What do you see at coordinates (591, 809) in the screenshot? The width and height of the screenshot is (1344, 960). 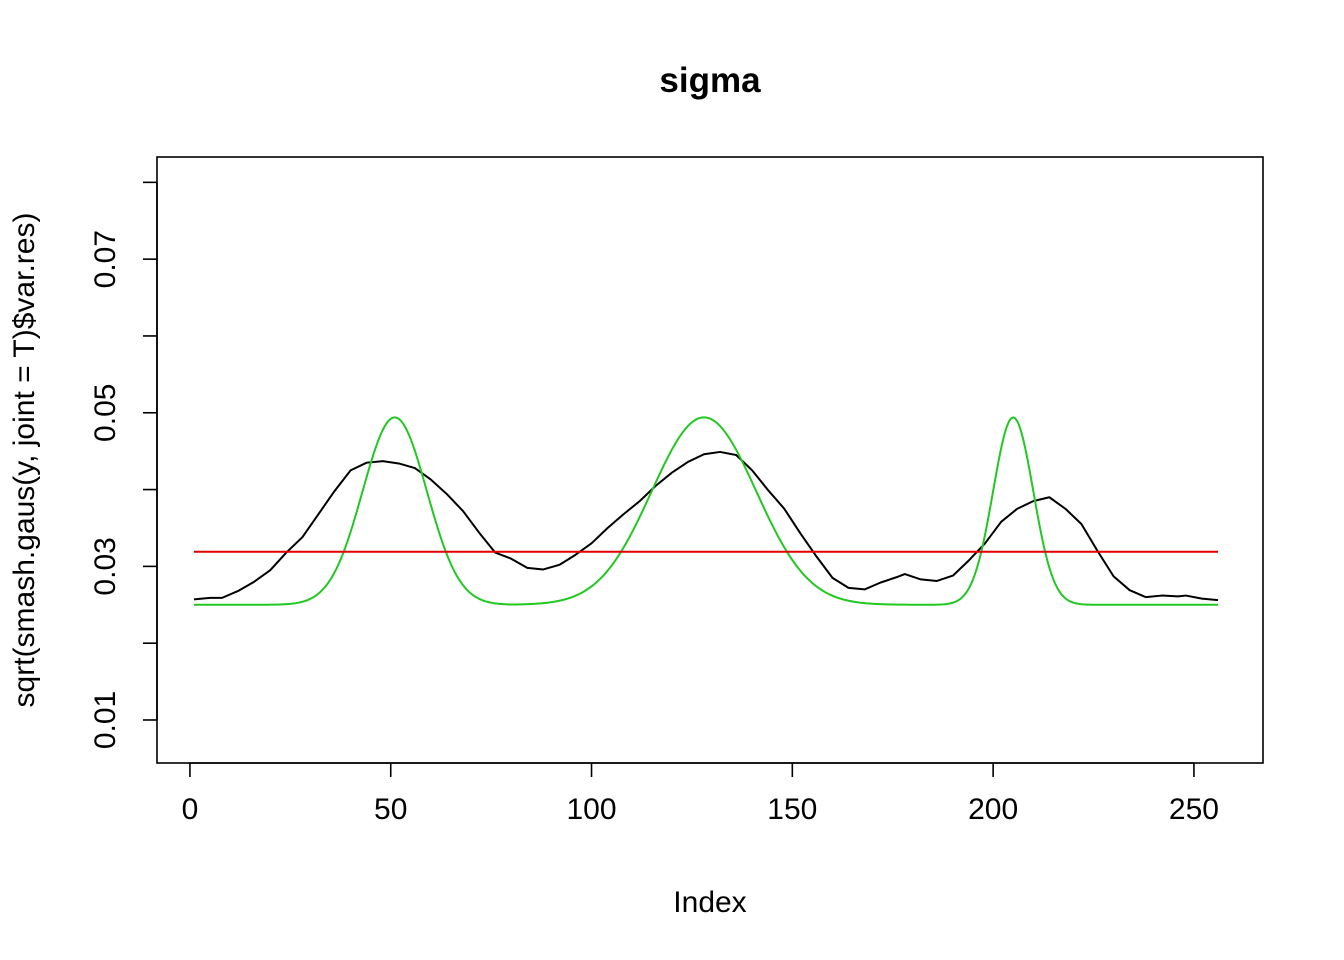 I see `x-tick-label: 100` at bounding box center [591, 809].